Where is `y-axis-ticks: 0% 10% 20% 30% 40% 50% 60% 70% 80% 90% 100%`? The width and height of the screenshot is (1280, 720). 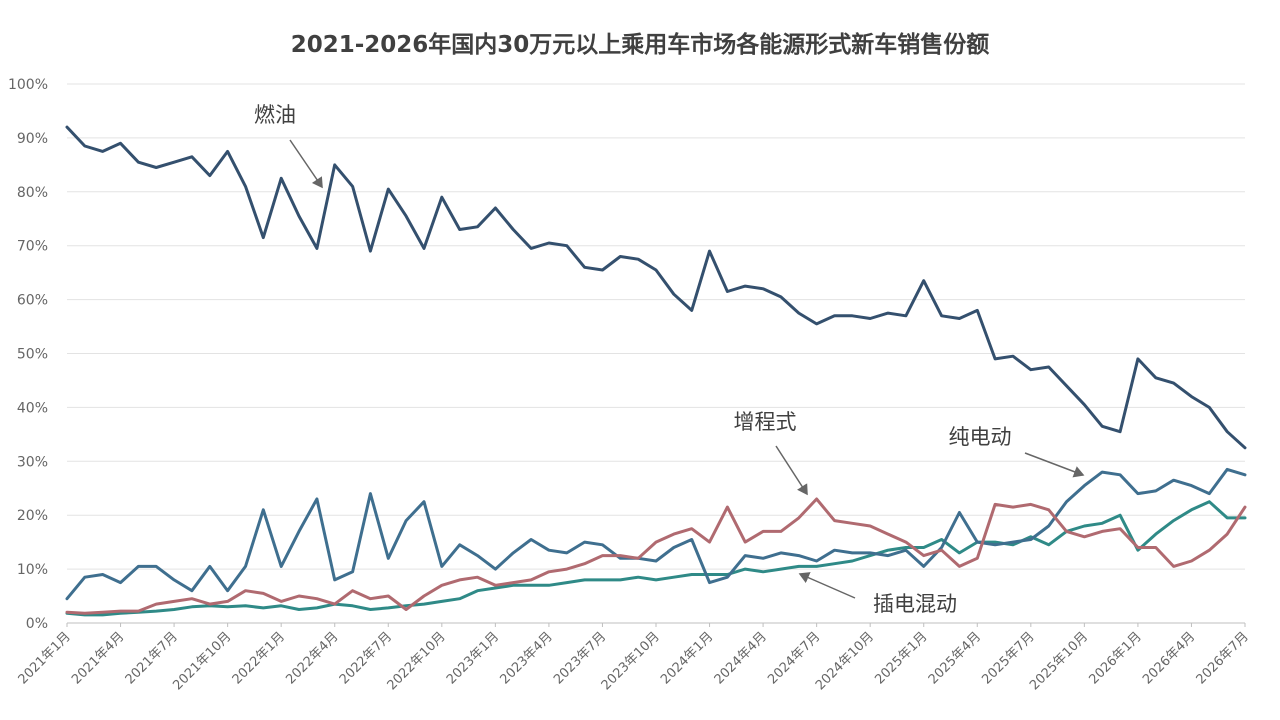 y-axis-ticks: 0% 10% 20% 30% 40% 50% 60% 70% 80% 90% 100% is located at coordinates (28, 354).